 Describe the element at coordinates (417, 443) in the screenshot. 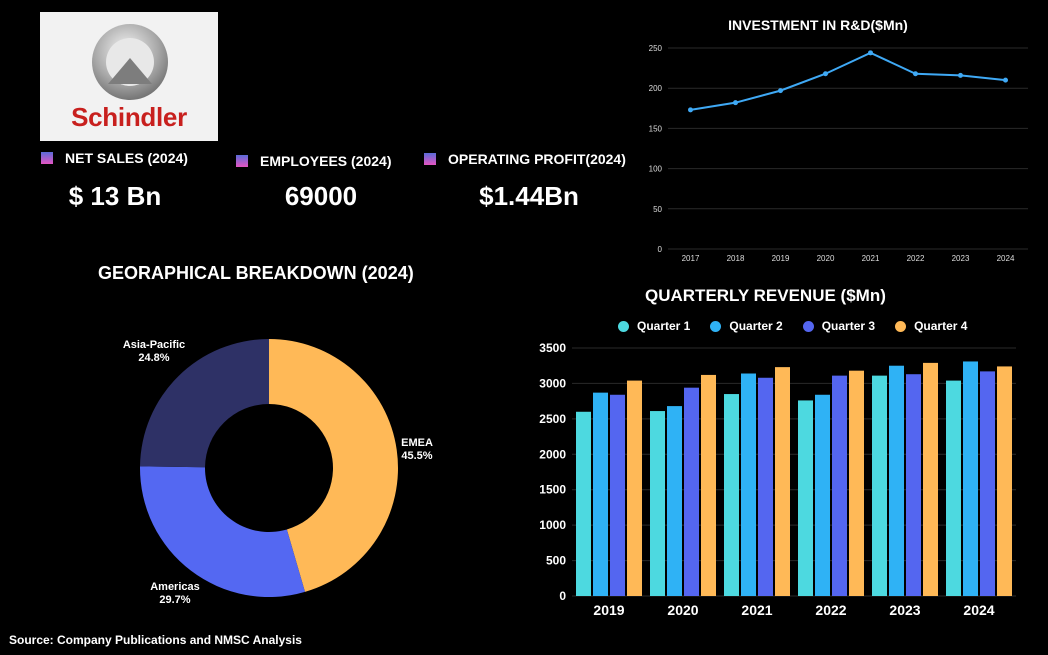

I see `slice-name-label: EMEA` at that location.